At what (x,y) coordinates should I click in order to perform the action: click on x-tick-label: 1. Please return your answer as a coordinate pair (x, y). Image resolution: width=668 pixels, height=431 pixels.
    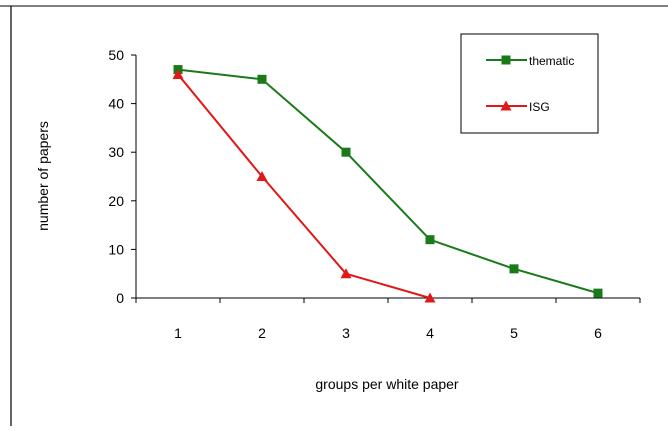
    Looking at the image, I should click on (178, 333).